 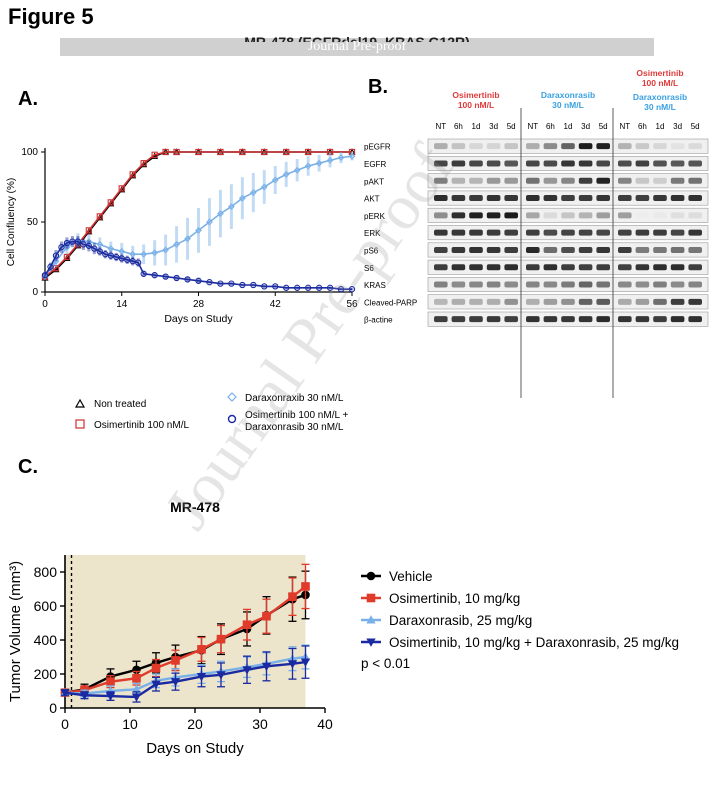 What do you see at coordinates (46, 674) in the screenshot?
I see `panel-c-ytick-label: 200` at bounding box center [46, 674].